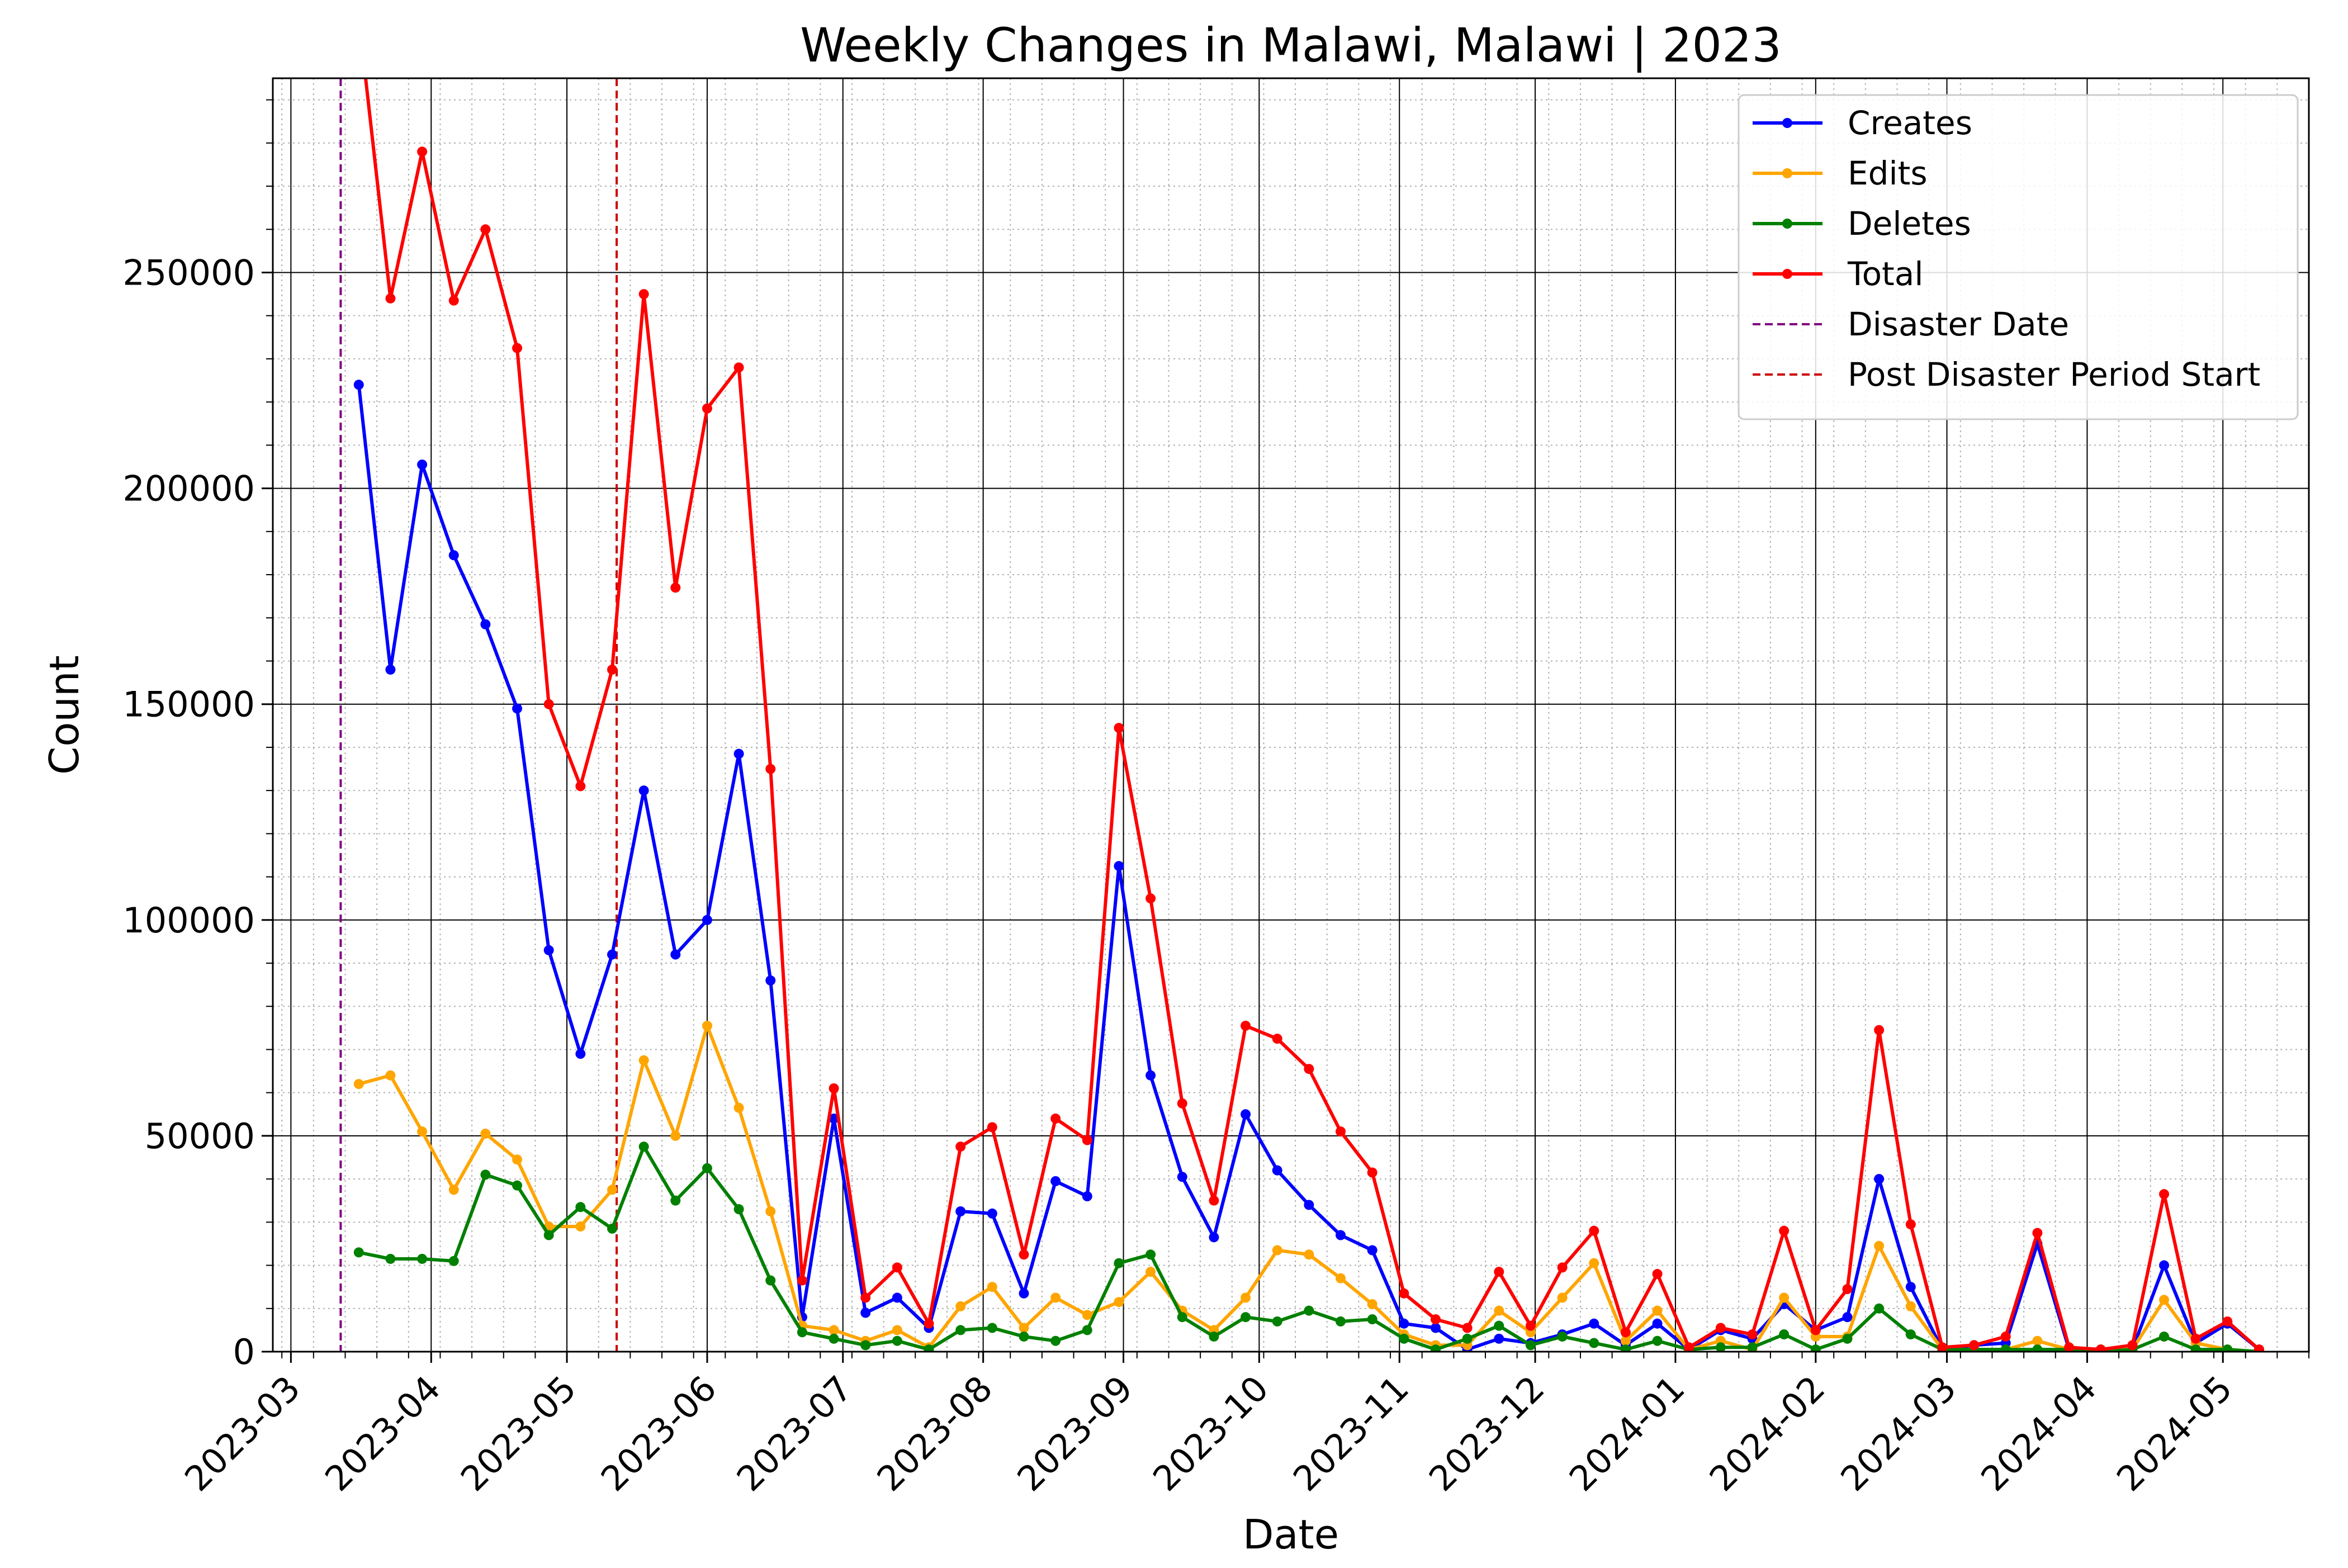 This screenshot has width=2348, height=1568. I want to click on legend-item: Creates, so click(1862, 123).